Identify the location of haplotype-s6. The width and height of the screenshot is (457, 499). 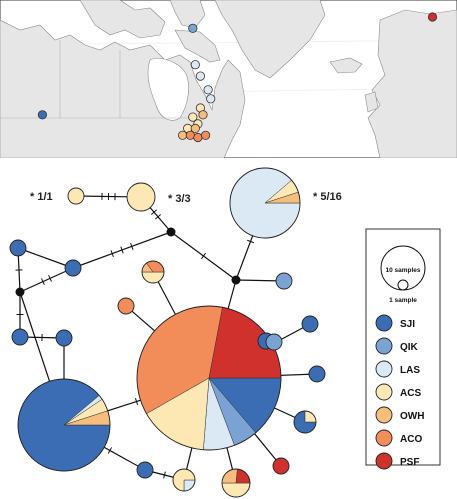
(317, 374).